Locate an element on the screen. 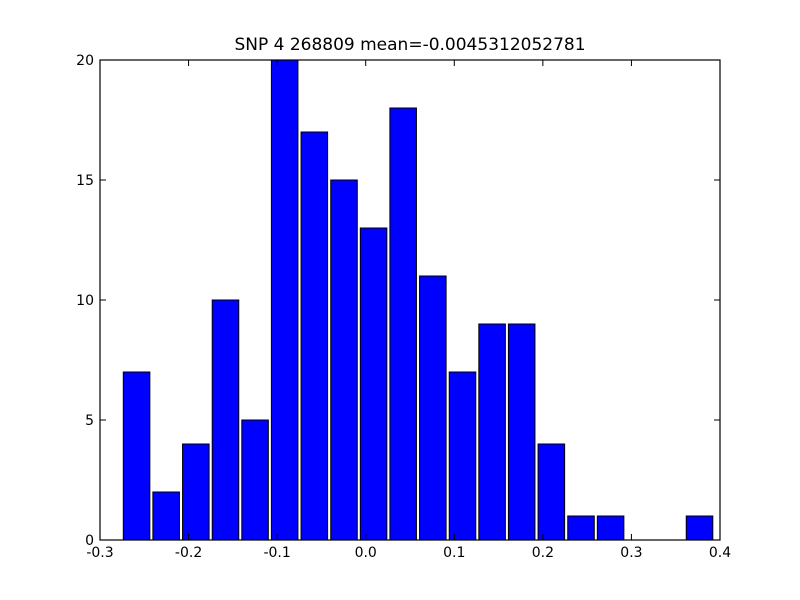 The image size is (800, 600). y-tick-label: 0 is located at coordinates (89, 541).